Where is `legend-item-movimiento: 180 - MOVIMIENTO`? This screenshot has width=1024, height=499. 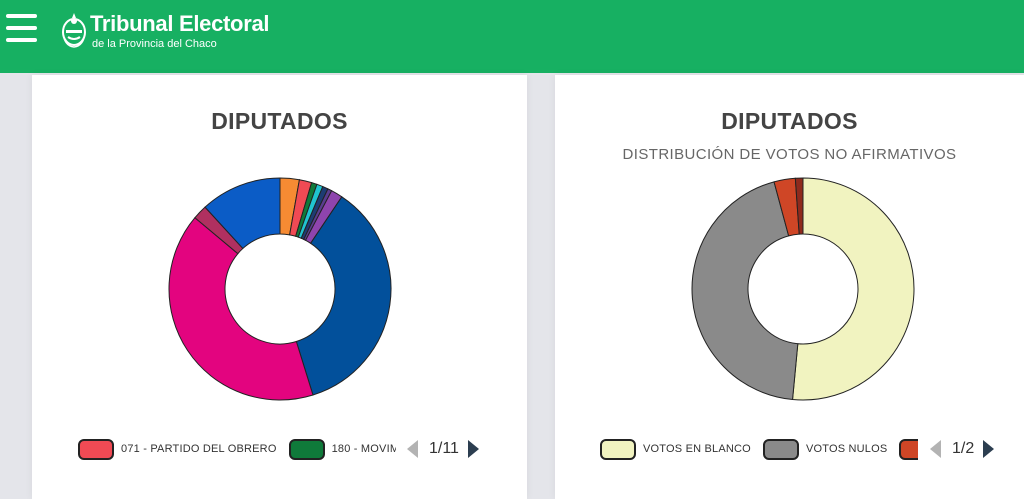
legend-item-movimiento: 180 - MOVIMIENTO is located at coordinates (342, 449).